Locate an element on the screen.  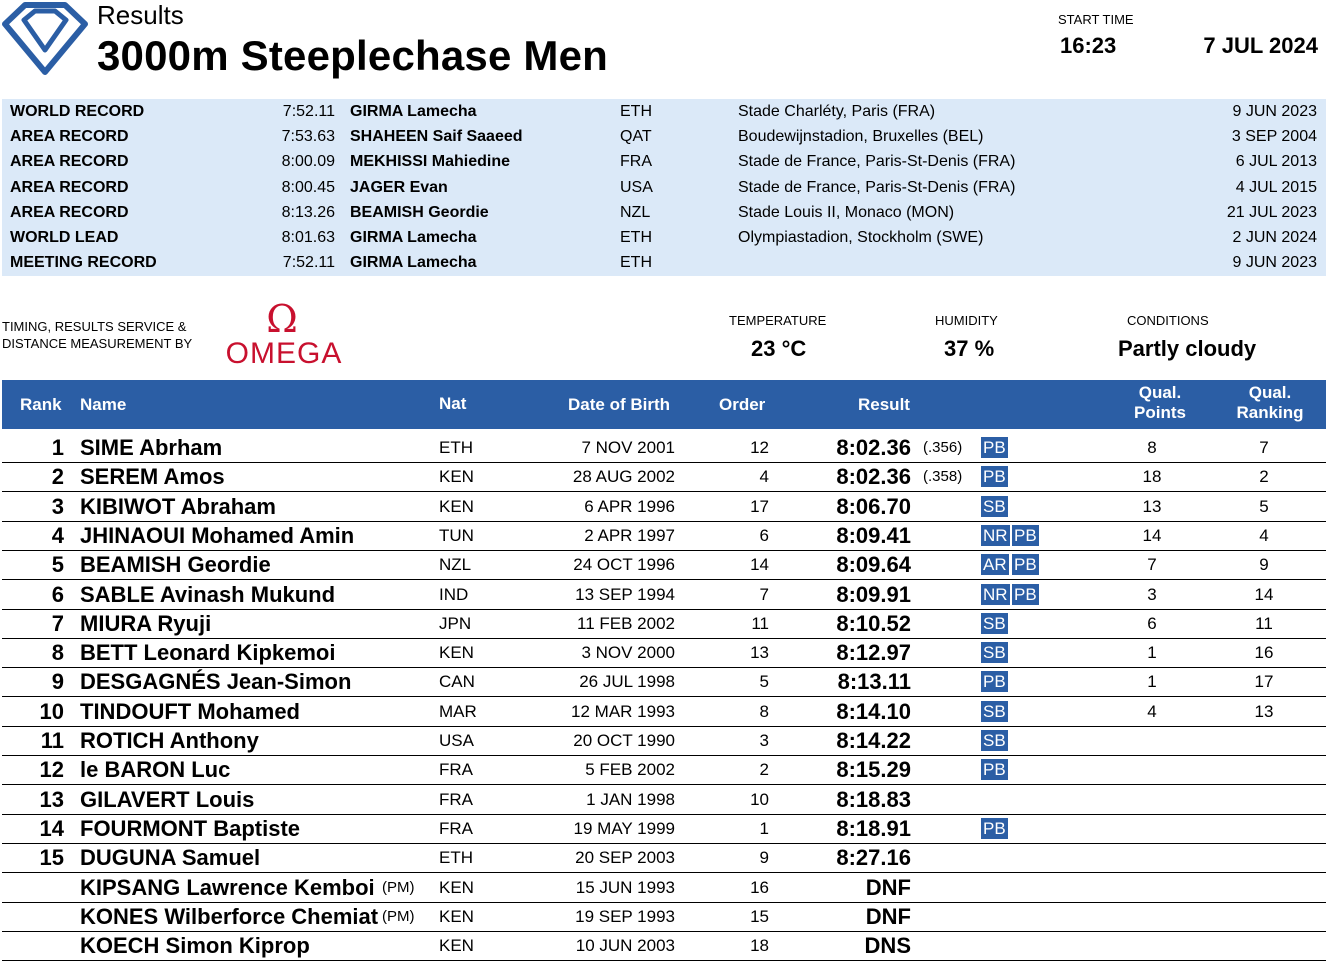
header-qual-points: Qual. Points is located at coordinates (1160, 403).